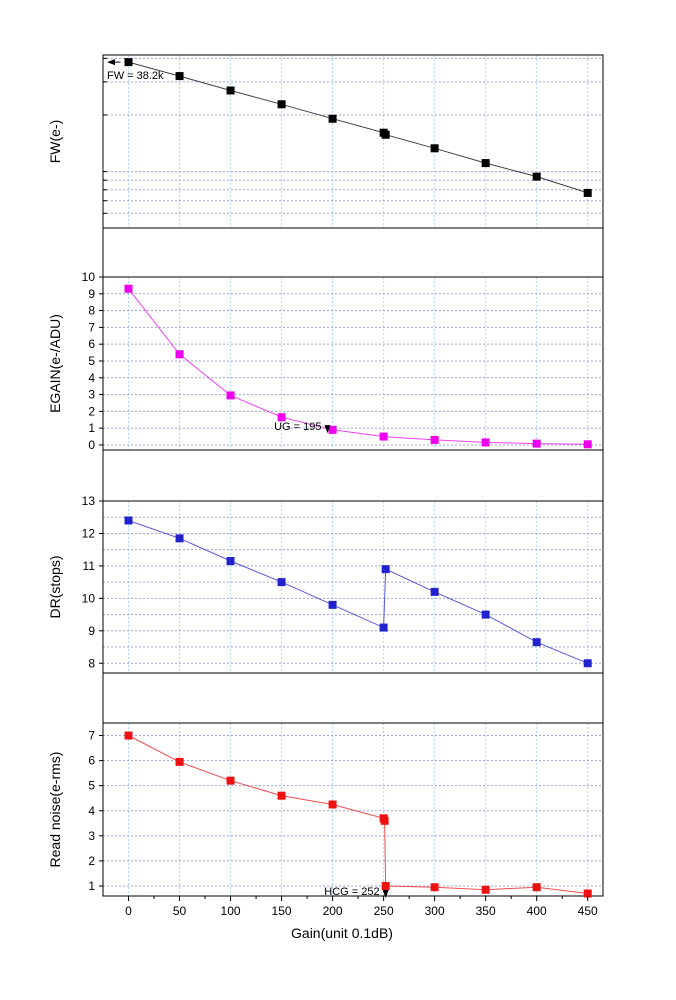 This screenshot has width=676, height=1000. What do you see at coordinates (231, 911) in the screenshot?
I see `x-tick-label: 100` at bounding box center [231, 911].